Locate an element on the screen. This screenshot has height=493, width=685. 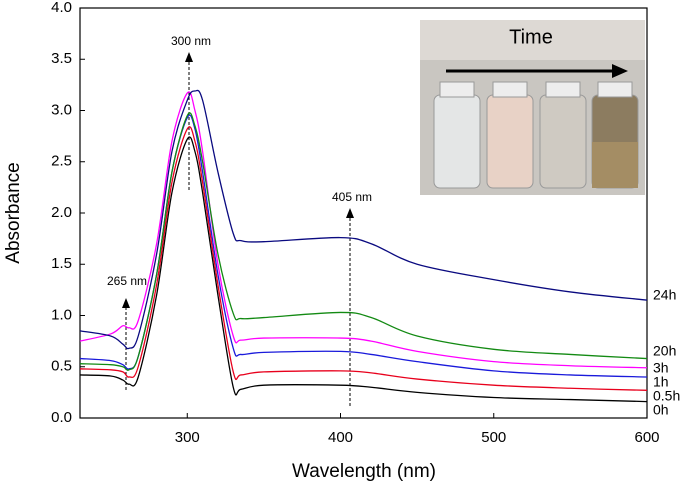
y-tick-label: 0.5 is located at coordinates (61, 366).